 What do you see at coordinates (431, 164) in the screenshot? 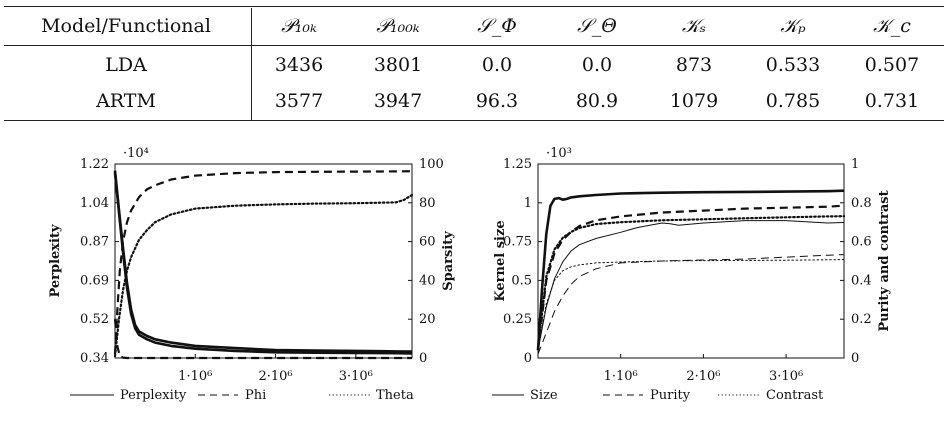
I see `y2-tick-label: 100` at bounding box center [431, 164].